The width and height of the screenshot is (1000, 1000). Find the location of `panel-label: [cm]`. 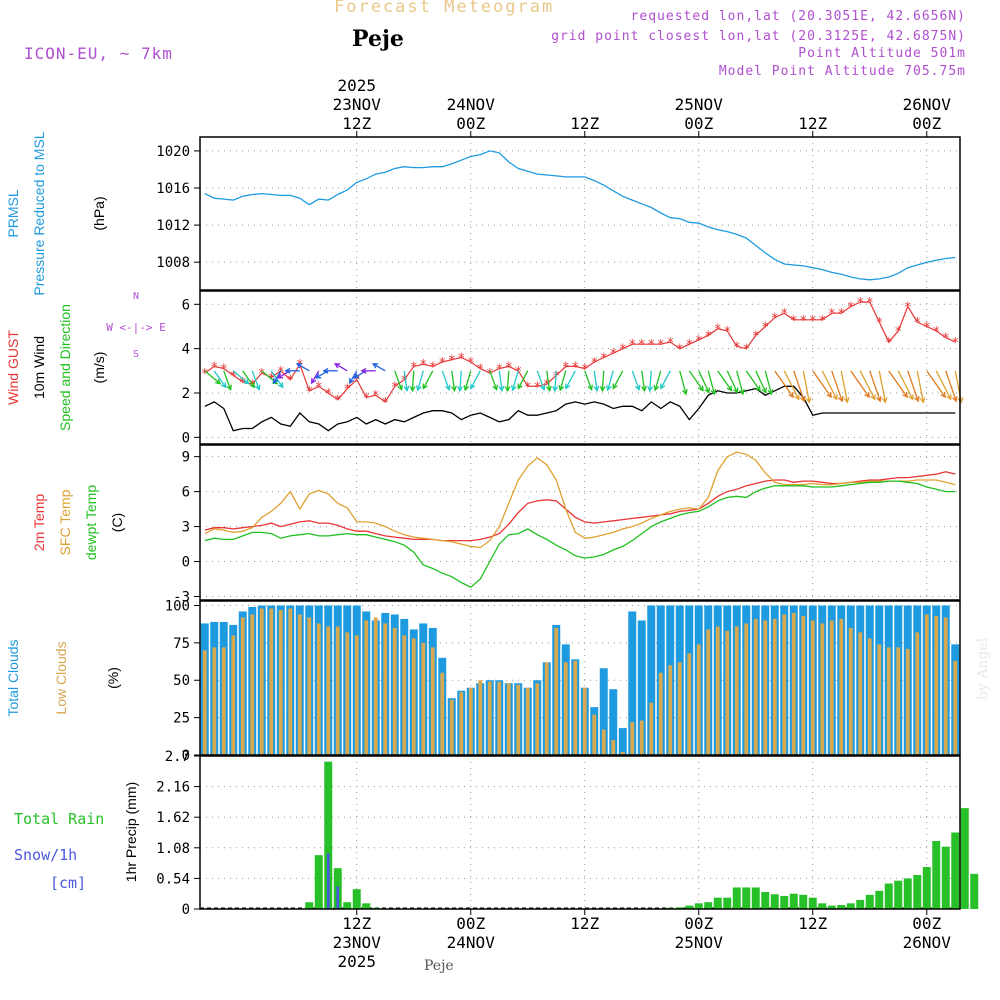

panel-label: [cm] is located at coordinates (68, 883).